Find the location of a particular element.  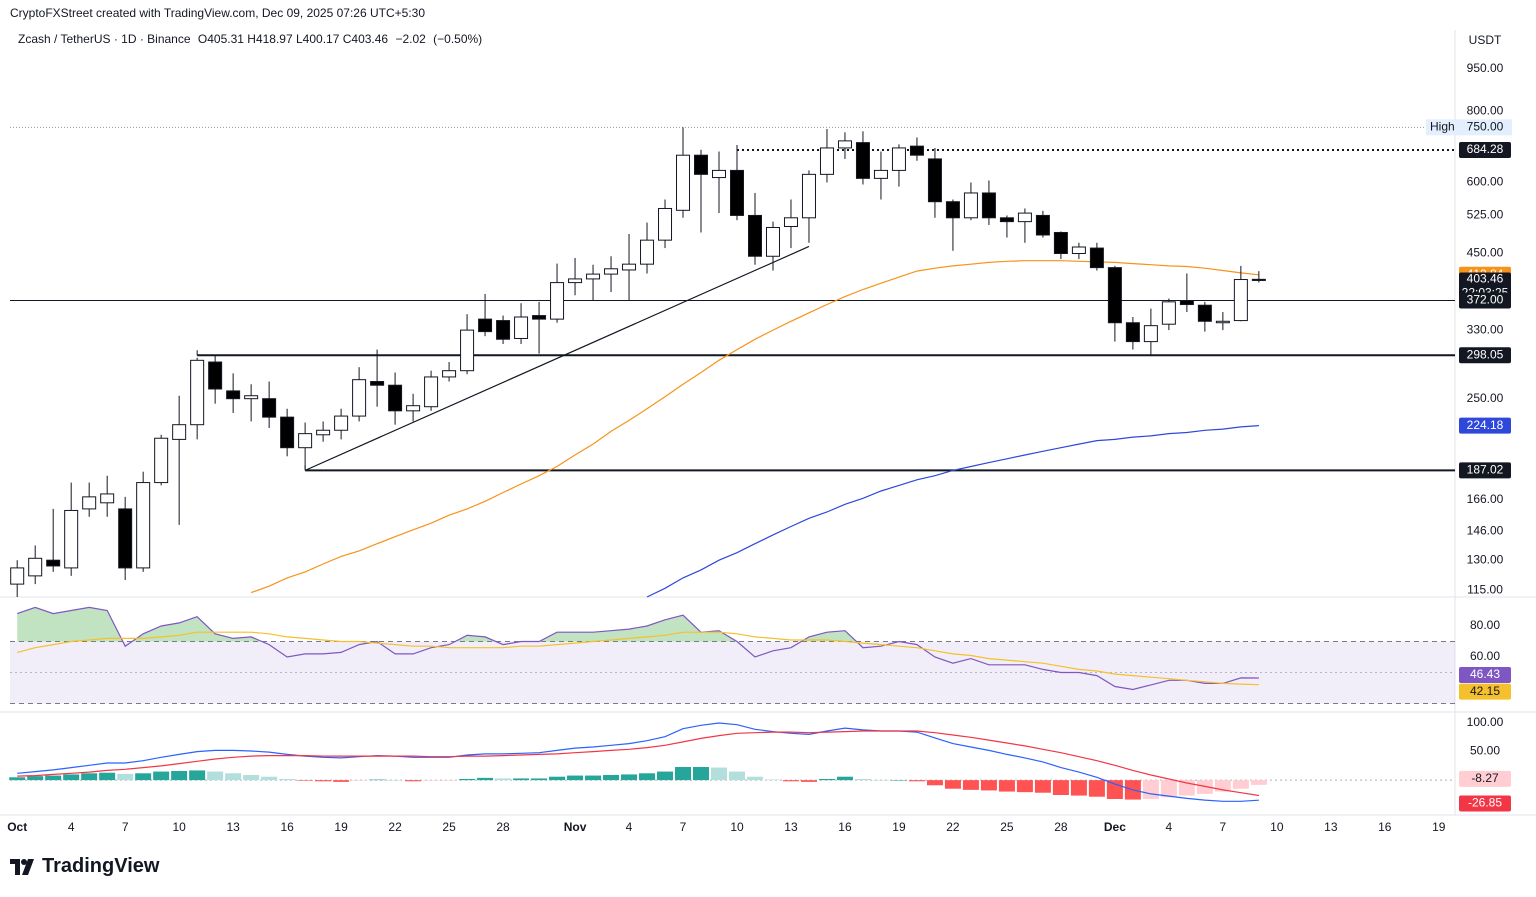

quote-label: O is located at coordinates (202, 39).